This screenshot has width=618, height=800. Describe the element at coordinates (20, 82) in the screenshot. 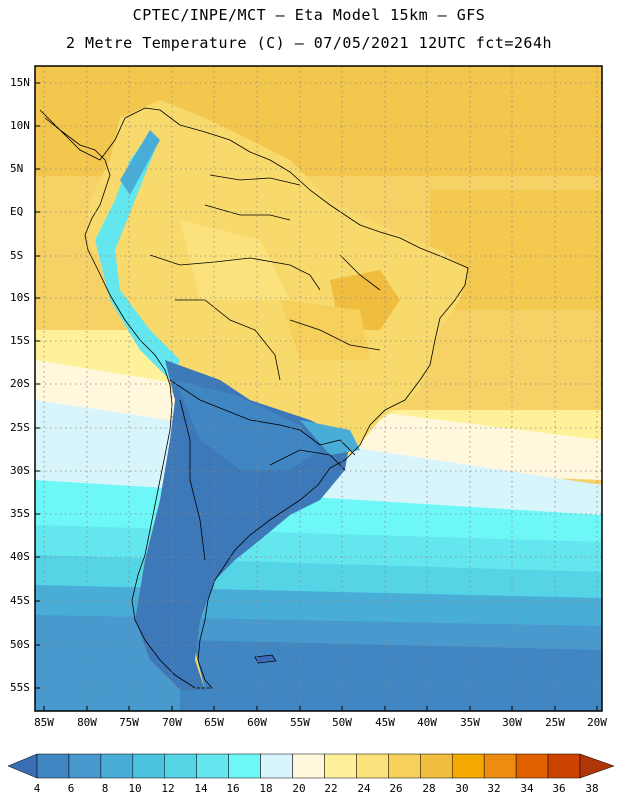

I see `lat-label: 15N` at that location.